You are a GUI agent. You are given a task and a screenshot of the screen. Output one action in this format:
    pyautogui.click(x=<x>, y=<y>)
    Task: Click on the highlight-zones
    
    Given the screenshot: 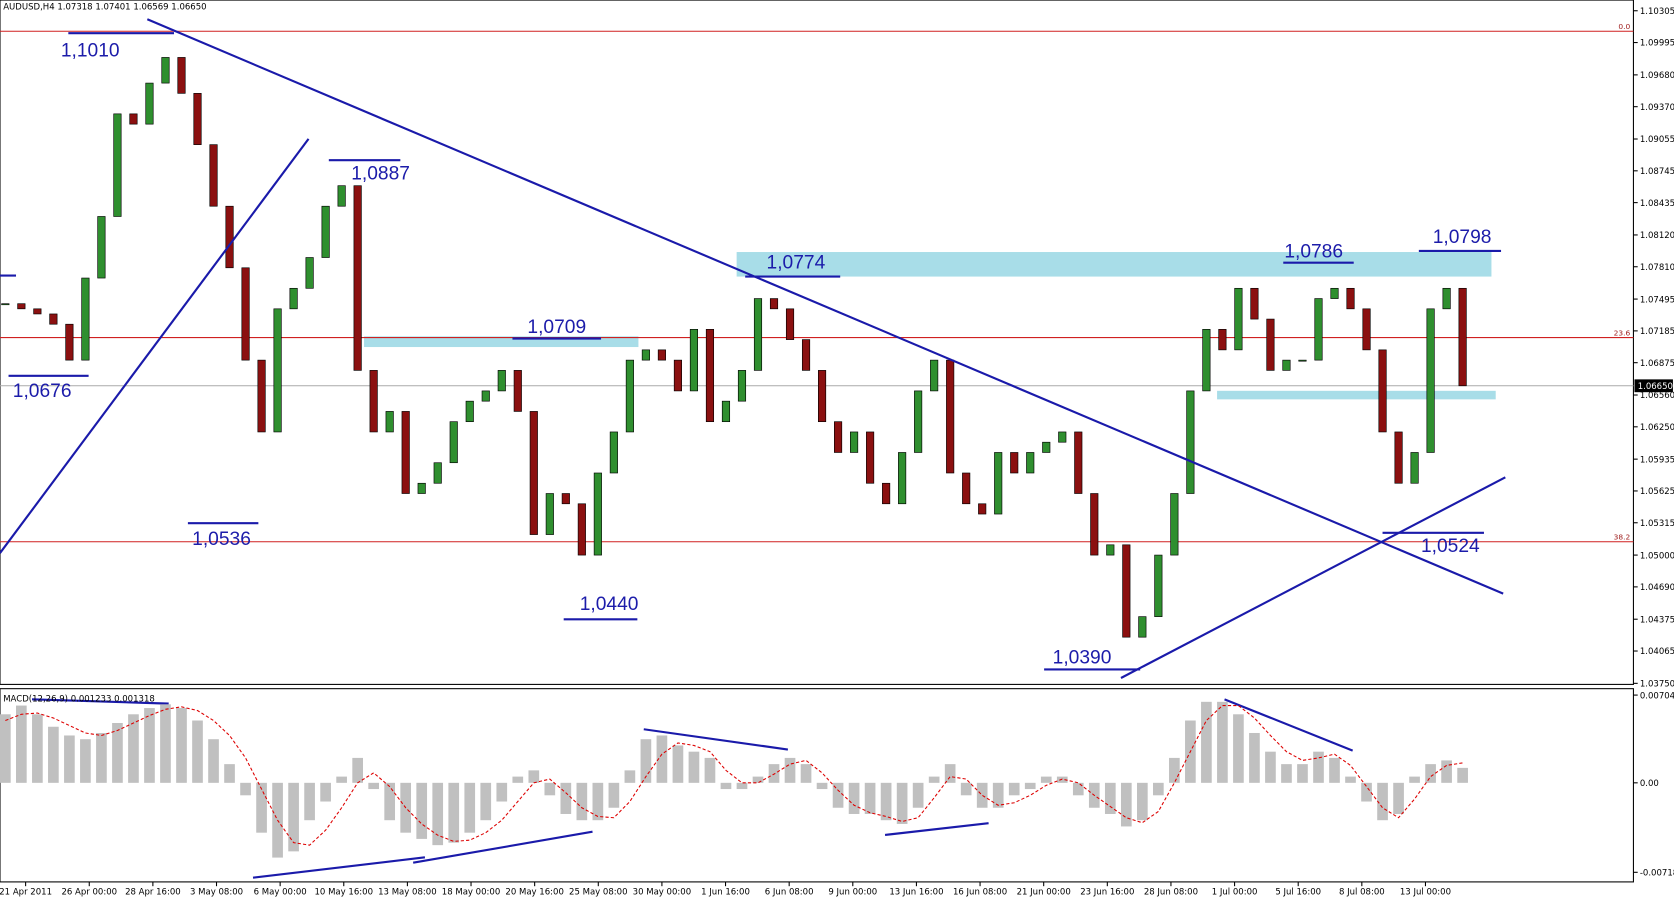 What is the action you would take?
    pyautogui.click(x=930, y=326)
    